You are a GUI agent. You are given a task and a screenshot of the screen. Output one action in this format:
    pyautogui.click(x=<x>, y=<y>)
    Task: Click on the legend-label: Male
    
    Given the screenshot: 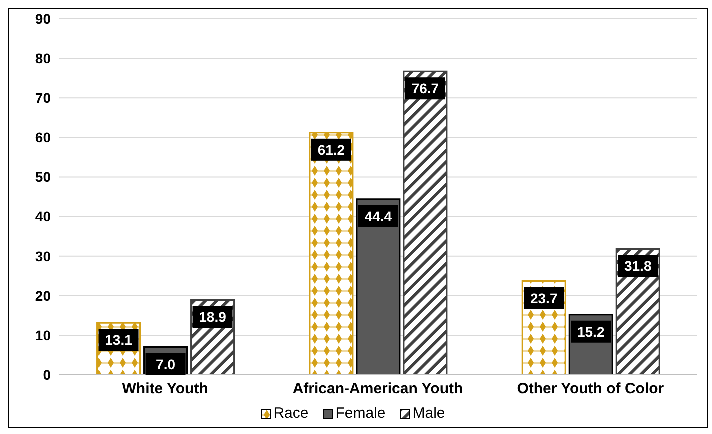 What is the action you would take?
    pyautogui.click(x=429, y=413)
    